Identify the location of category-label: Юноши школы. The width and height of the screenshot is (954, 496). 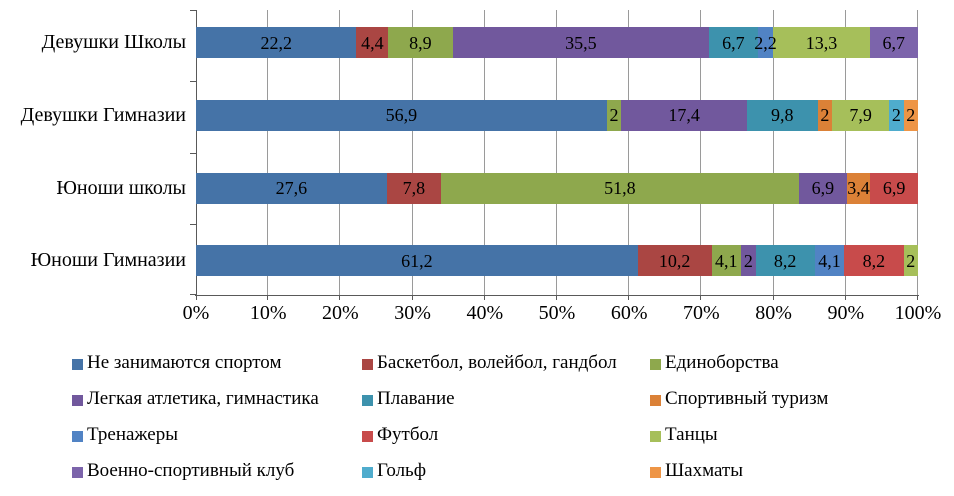
(121, 187).